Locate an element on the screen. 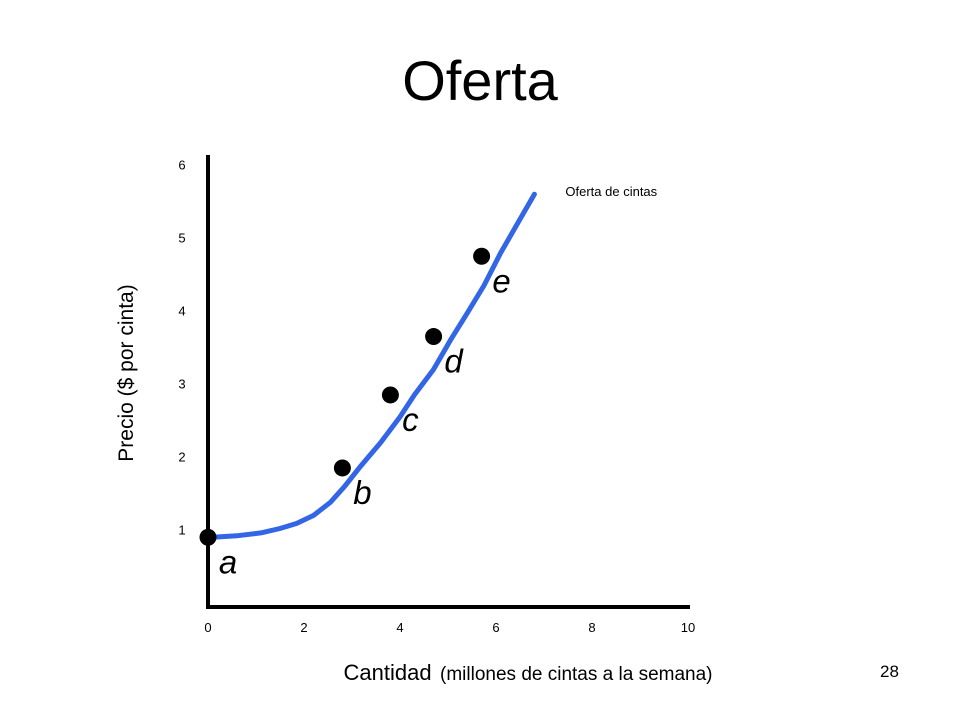  y-tick-label: 4 is located at coordinates (181, 311).